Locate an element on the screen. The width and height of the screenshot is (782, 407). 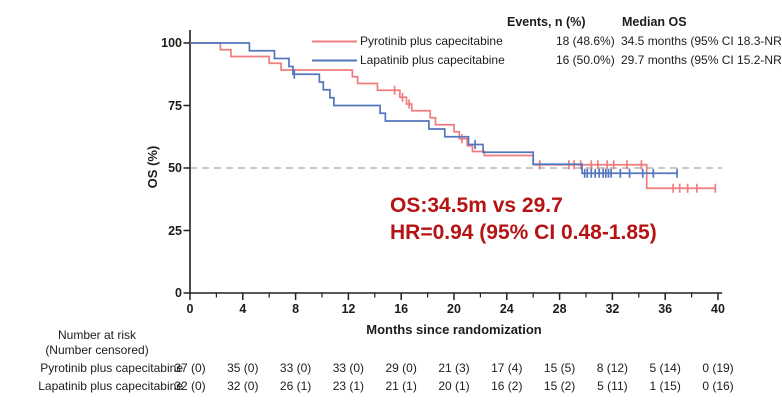
risk-count: 37 (0) is located at coordinates (190, 368).